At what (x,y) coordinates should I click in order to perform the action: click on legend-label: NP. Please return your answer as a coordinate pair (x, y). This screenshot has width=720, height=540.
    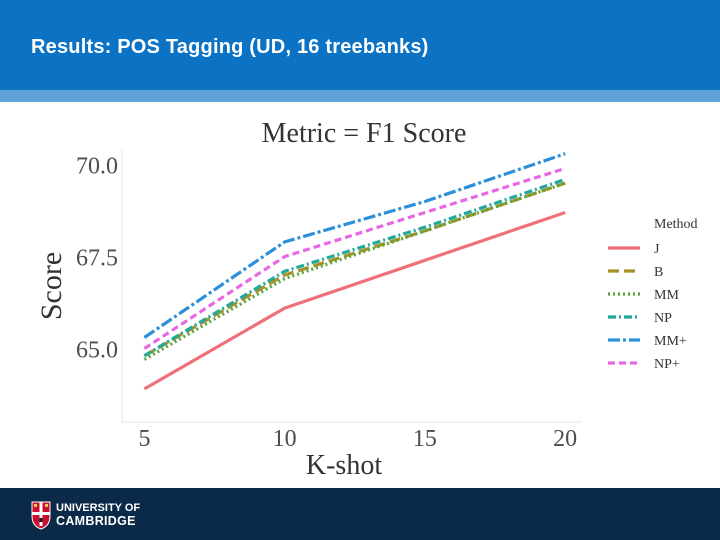
    Looking at the image, I should click on (663, 318).